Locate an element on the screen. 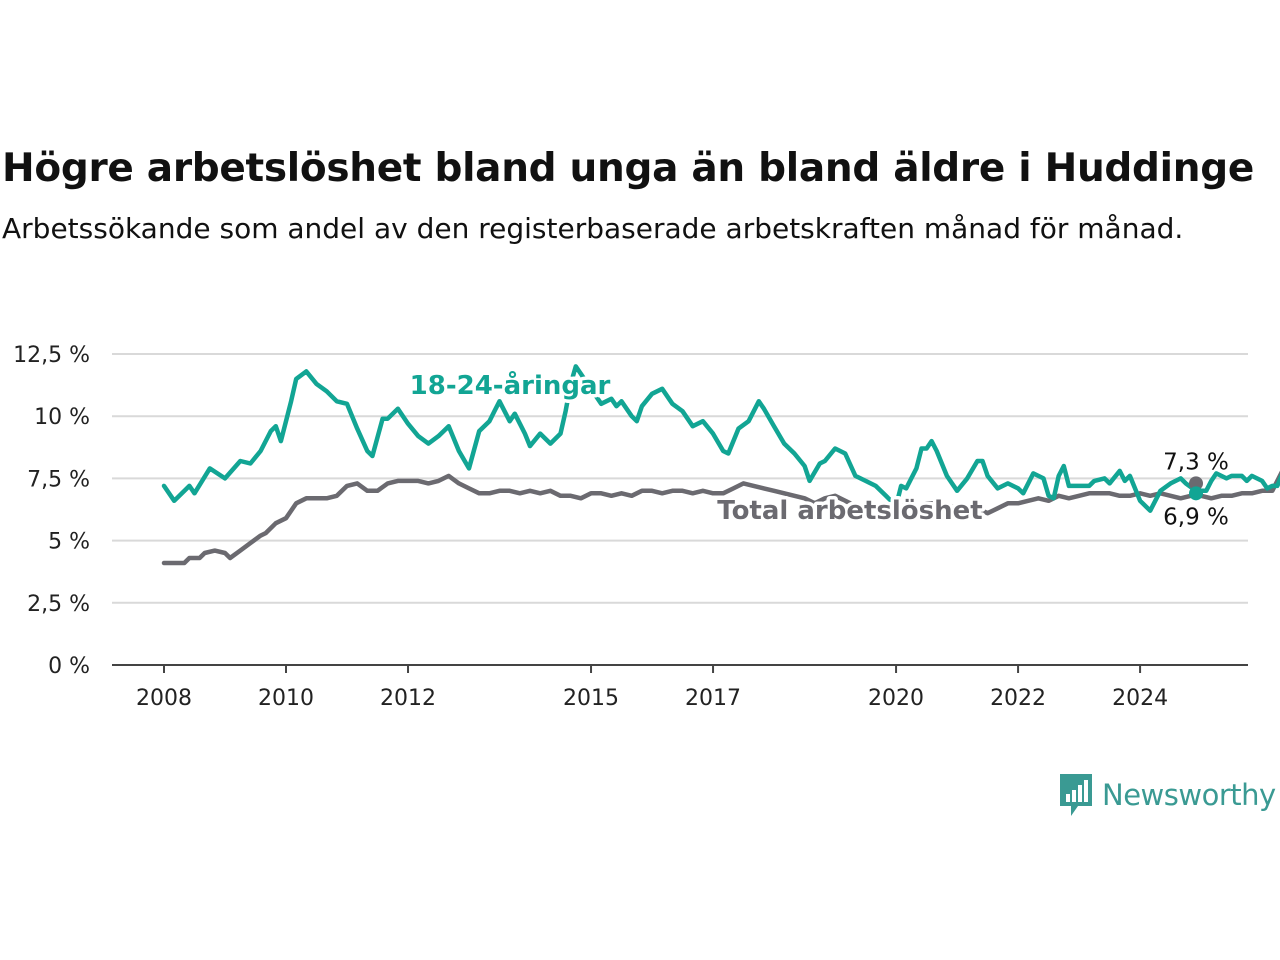 The width and height of the screenshot is (1280, 960). end-label-youth: 6,9 % is located at coordinates (1196, 517).